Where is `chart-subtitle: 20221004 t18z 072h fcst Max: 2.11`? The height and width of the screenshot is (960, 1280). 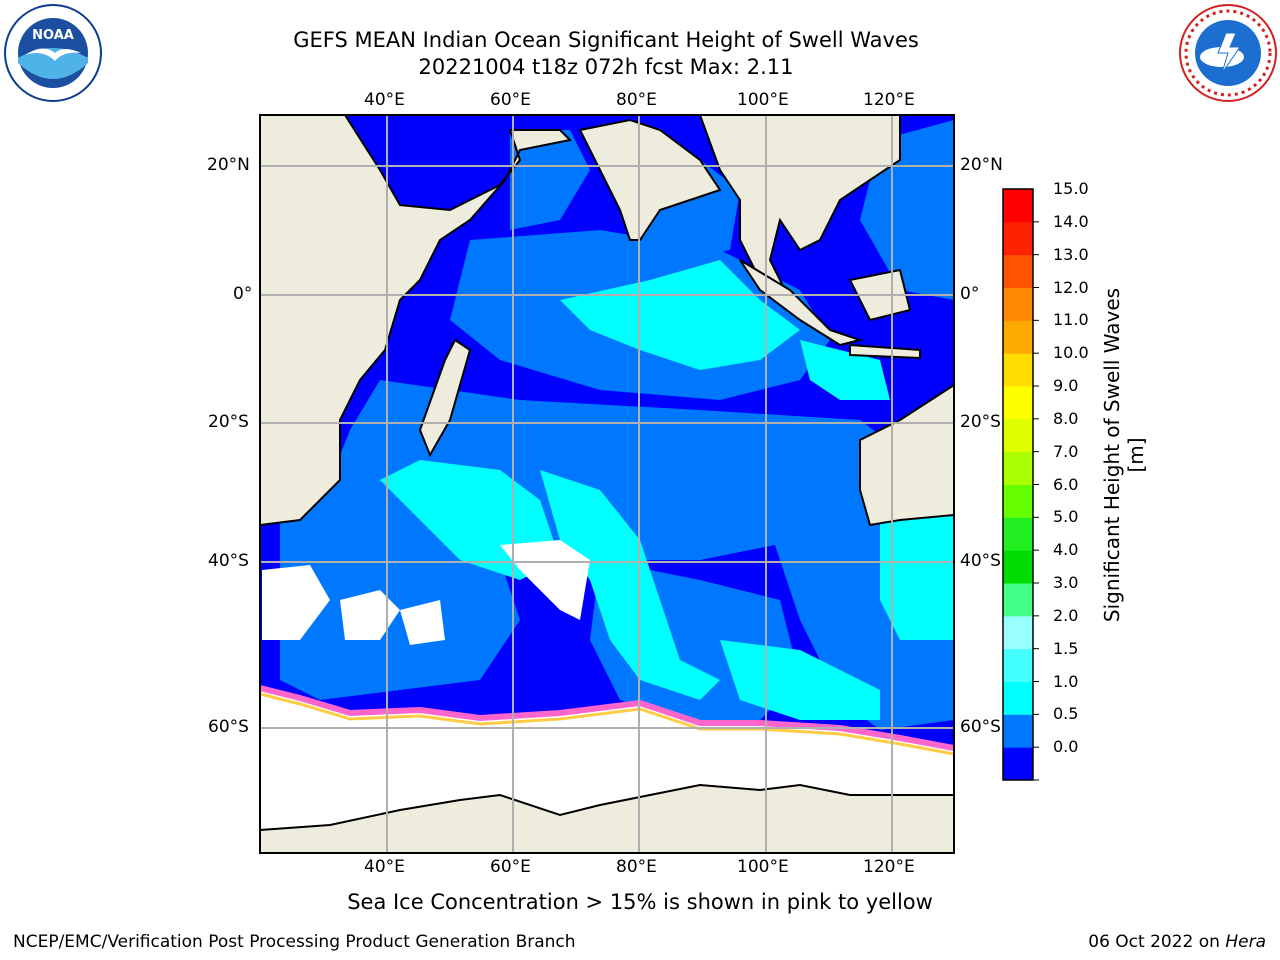
chart-subtitle: 20221004 t18z 072h fcst Max: 2.11 is located at coordinates (606, 67).